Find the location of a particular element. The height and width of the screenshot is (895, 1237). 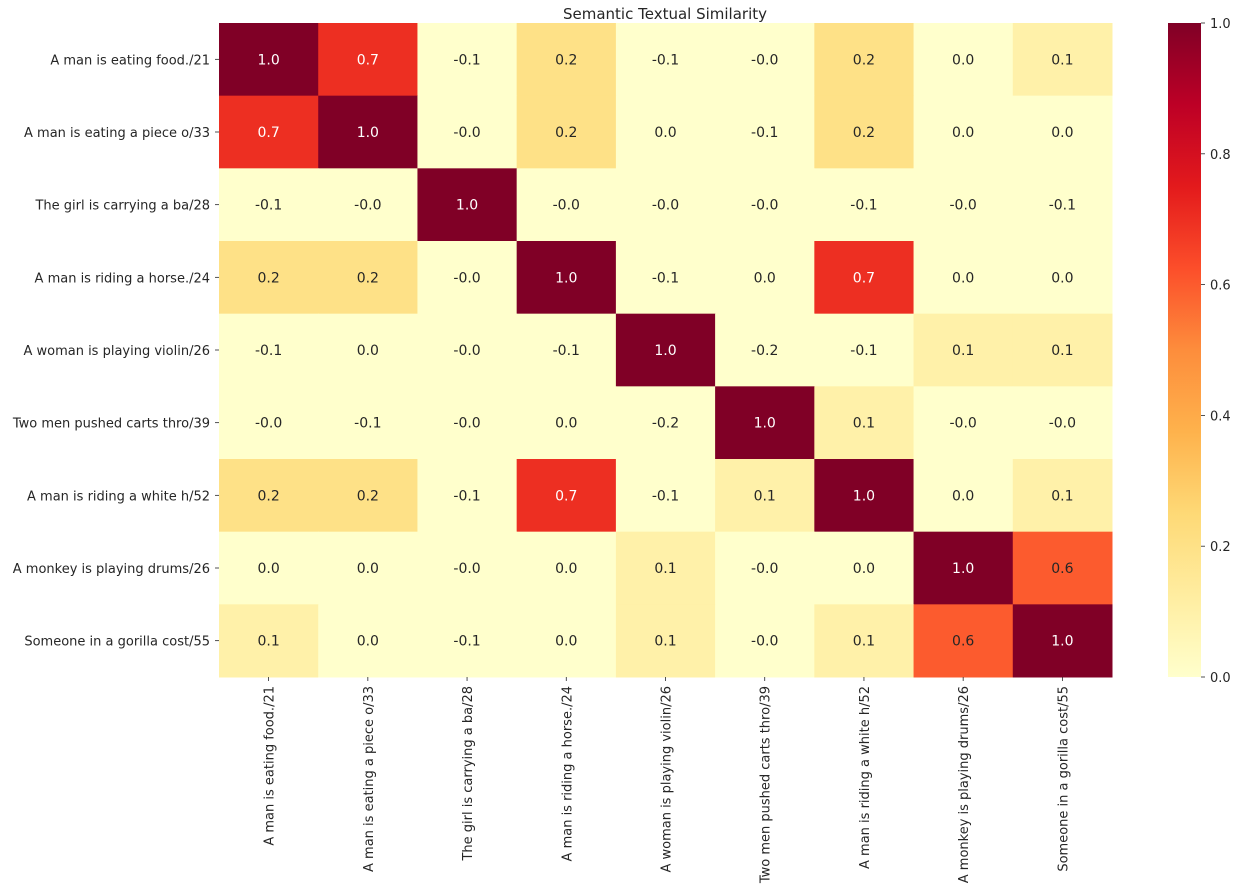

heatmap-cell-r6-c3 is located at coordinates (566, 496).